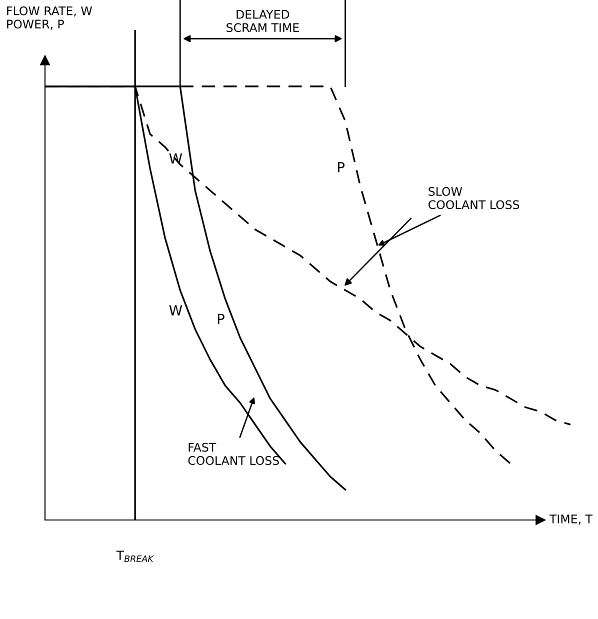  What do you see at coordinates (49, 18) in the screenshot?
I see `y-axis-title: FLOW RATE, W POWER, P` at bounding box center [49, 18].